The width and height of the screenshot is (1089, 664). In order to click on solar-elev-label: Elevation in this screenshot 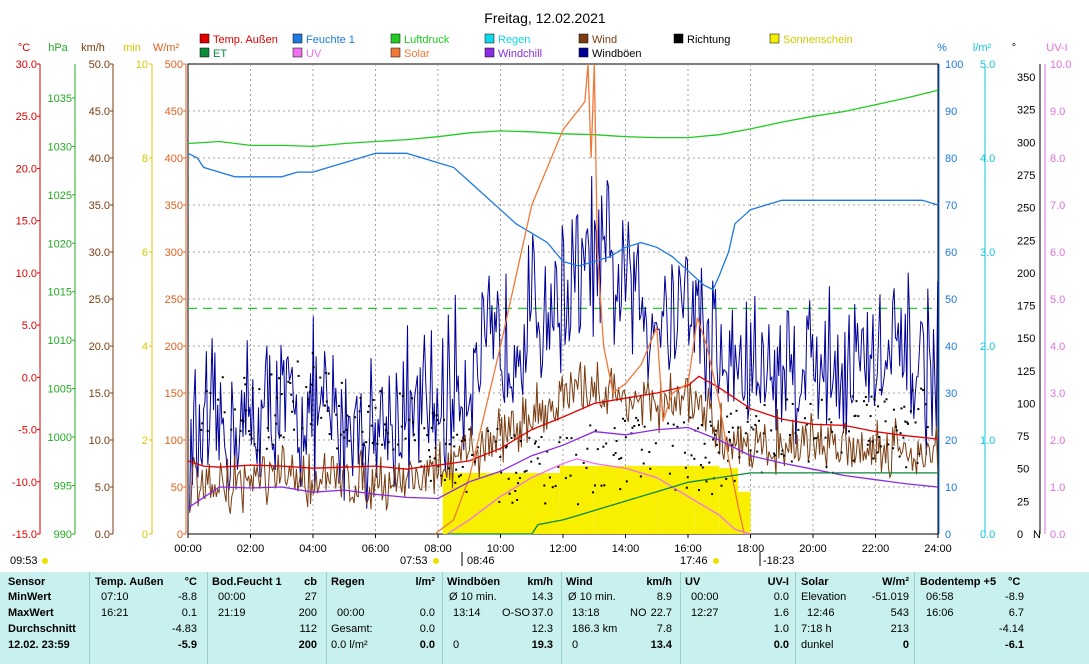, I will do `click(824, 597)`.